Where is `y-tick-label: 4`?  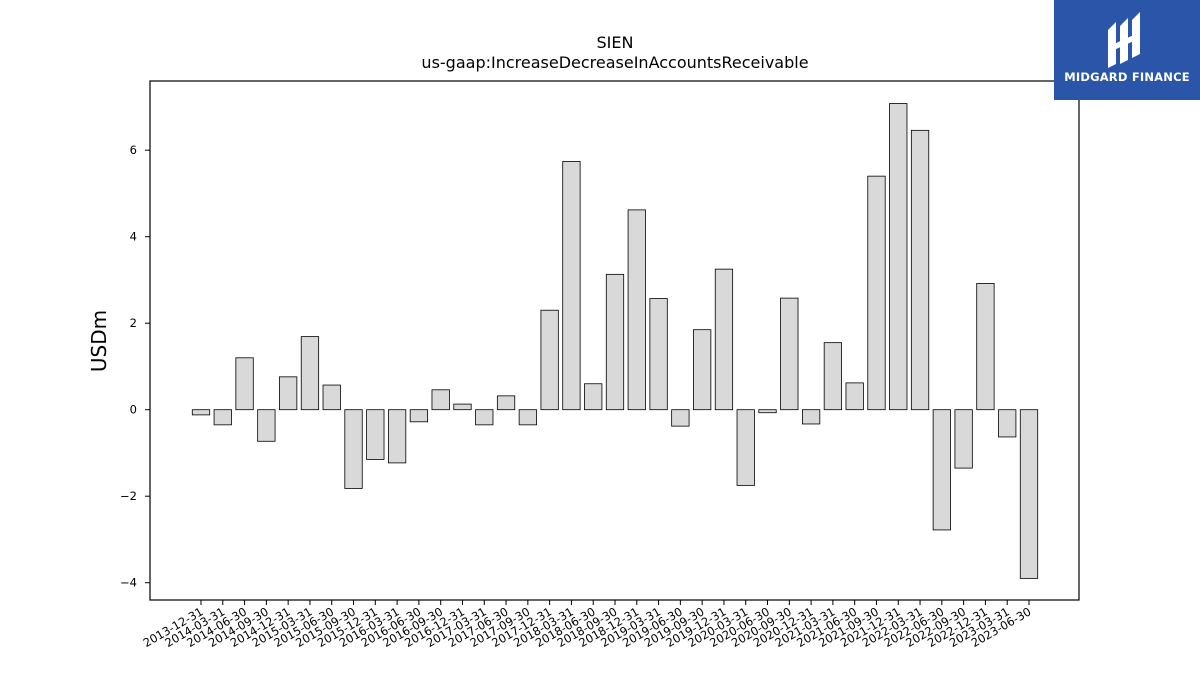
y-tick-label: 4 is located at coordinates (133, 237).